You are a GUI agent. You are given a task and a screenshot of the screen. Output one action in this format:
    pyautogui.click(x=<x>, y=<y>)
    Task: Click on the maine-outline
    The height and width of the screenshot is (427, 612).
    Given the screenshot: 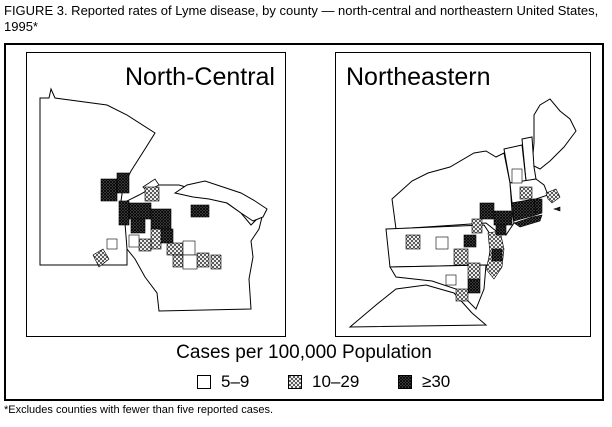 What is the action you would take?
    pyautogui.click(x=554, y=134)
    